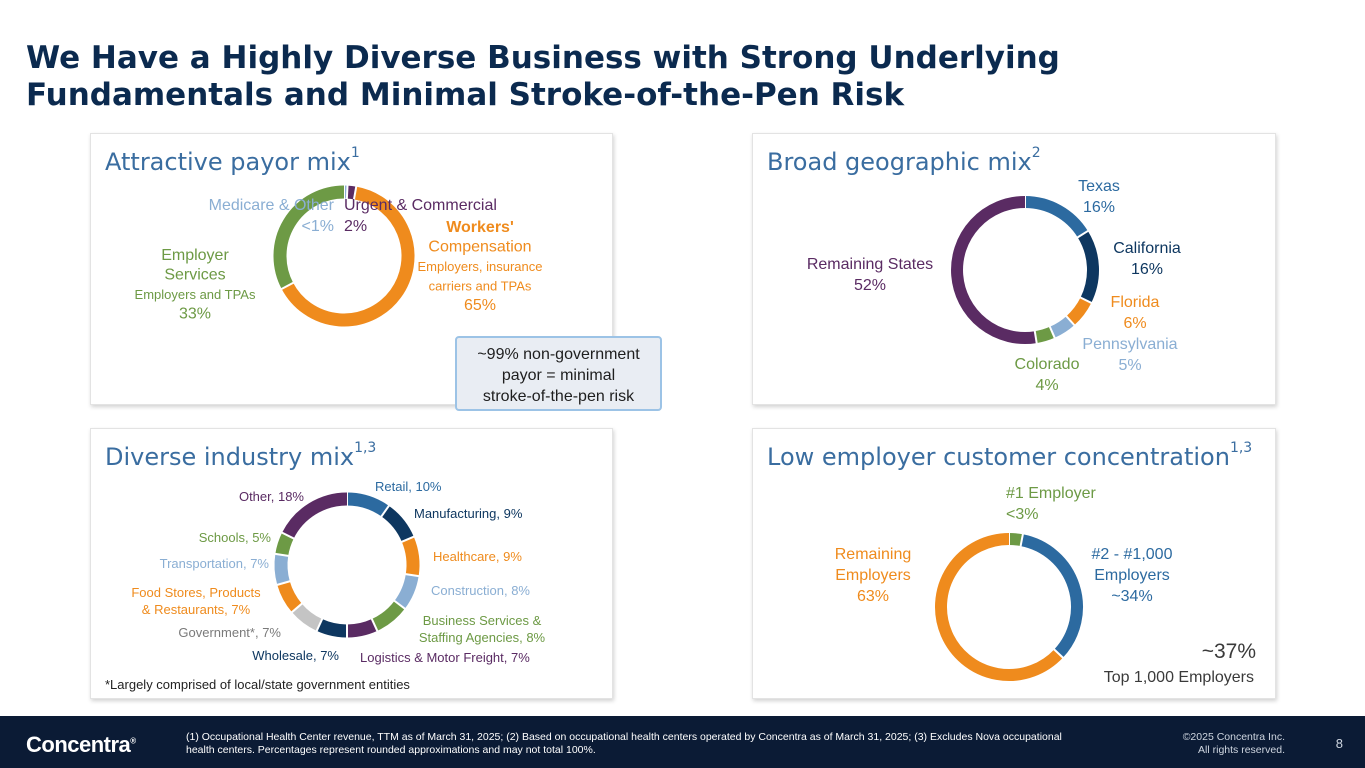 The width and height of the screenshot is (1365, 768). Describe the element at coordinates (445, 657) in the screenshot. I see `industry-label: Logistics & Motor Freight, 7%` at that location.